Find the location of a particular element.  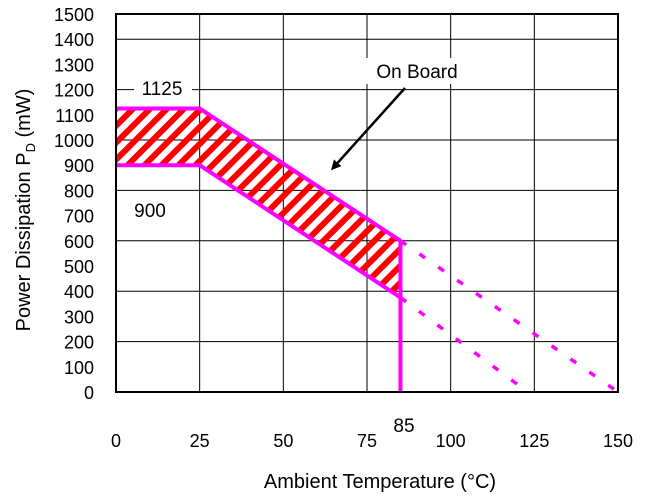

x-tick-label: 75 is located at coordinates (367, 441).